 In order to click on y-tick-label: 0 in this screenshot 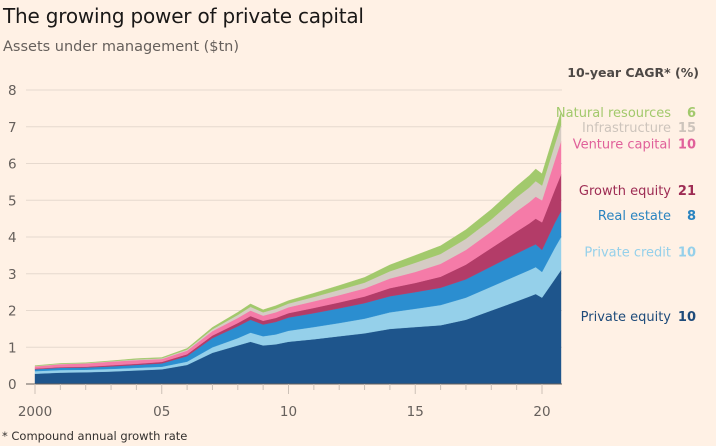, I will do `click(12, 385)`.